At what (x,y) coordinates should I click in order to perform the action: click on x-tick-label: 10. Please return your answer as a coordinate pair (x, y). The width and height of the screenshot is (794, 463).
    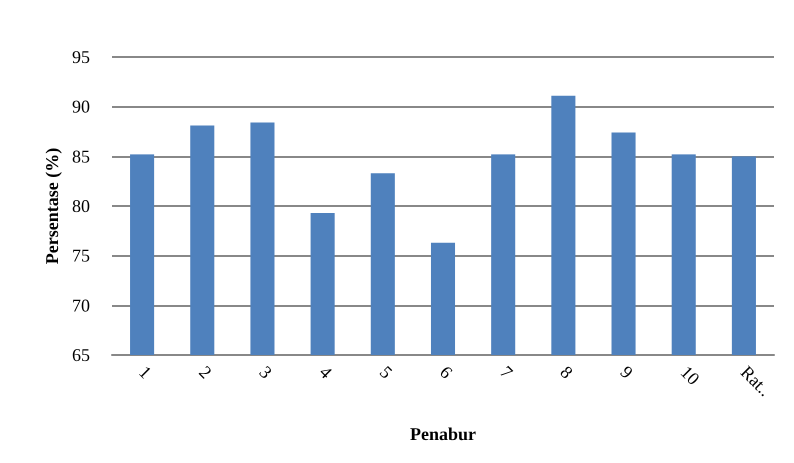
    Looking at the image, I should click on (690, 375).